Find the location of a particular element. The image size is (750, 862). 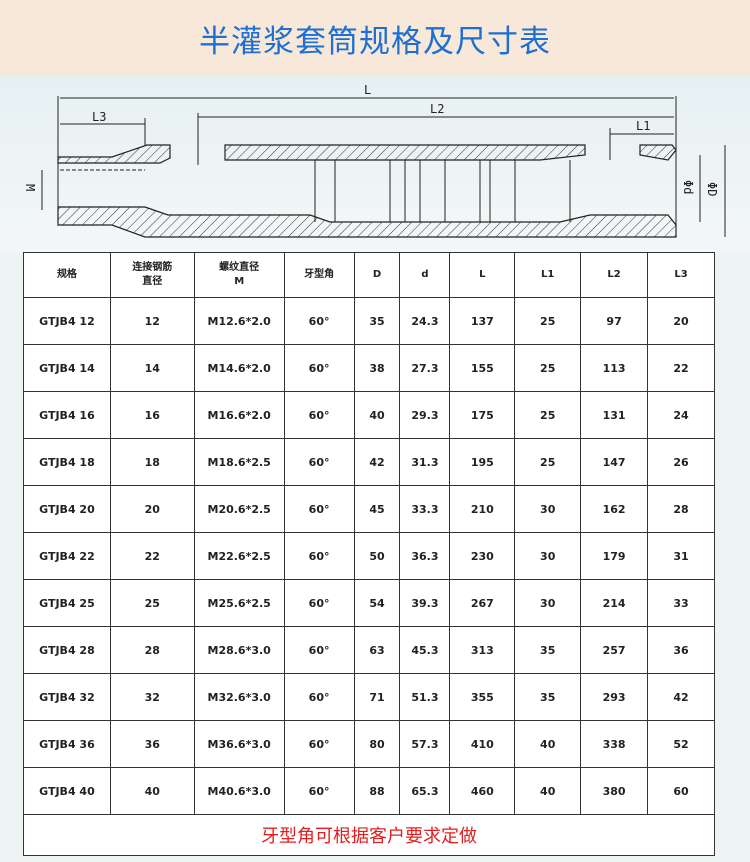

table-cell: GTJB4 25 is located at coordinates (67, 603).